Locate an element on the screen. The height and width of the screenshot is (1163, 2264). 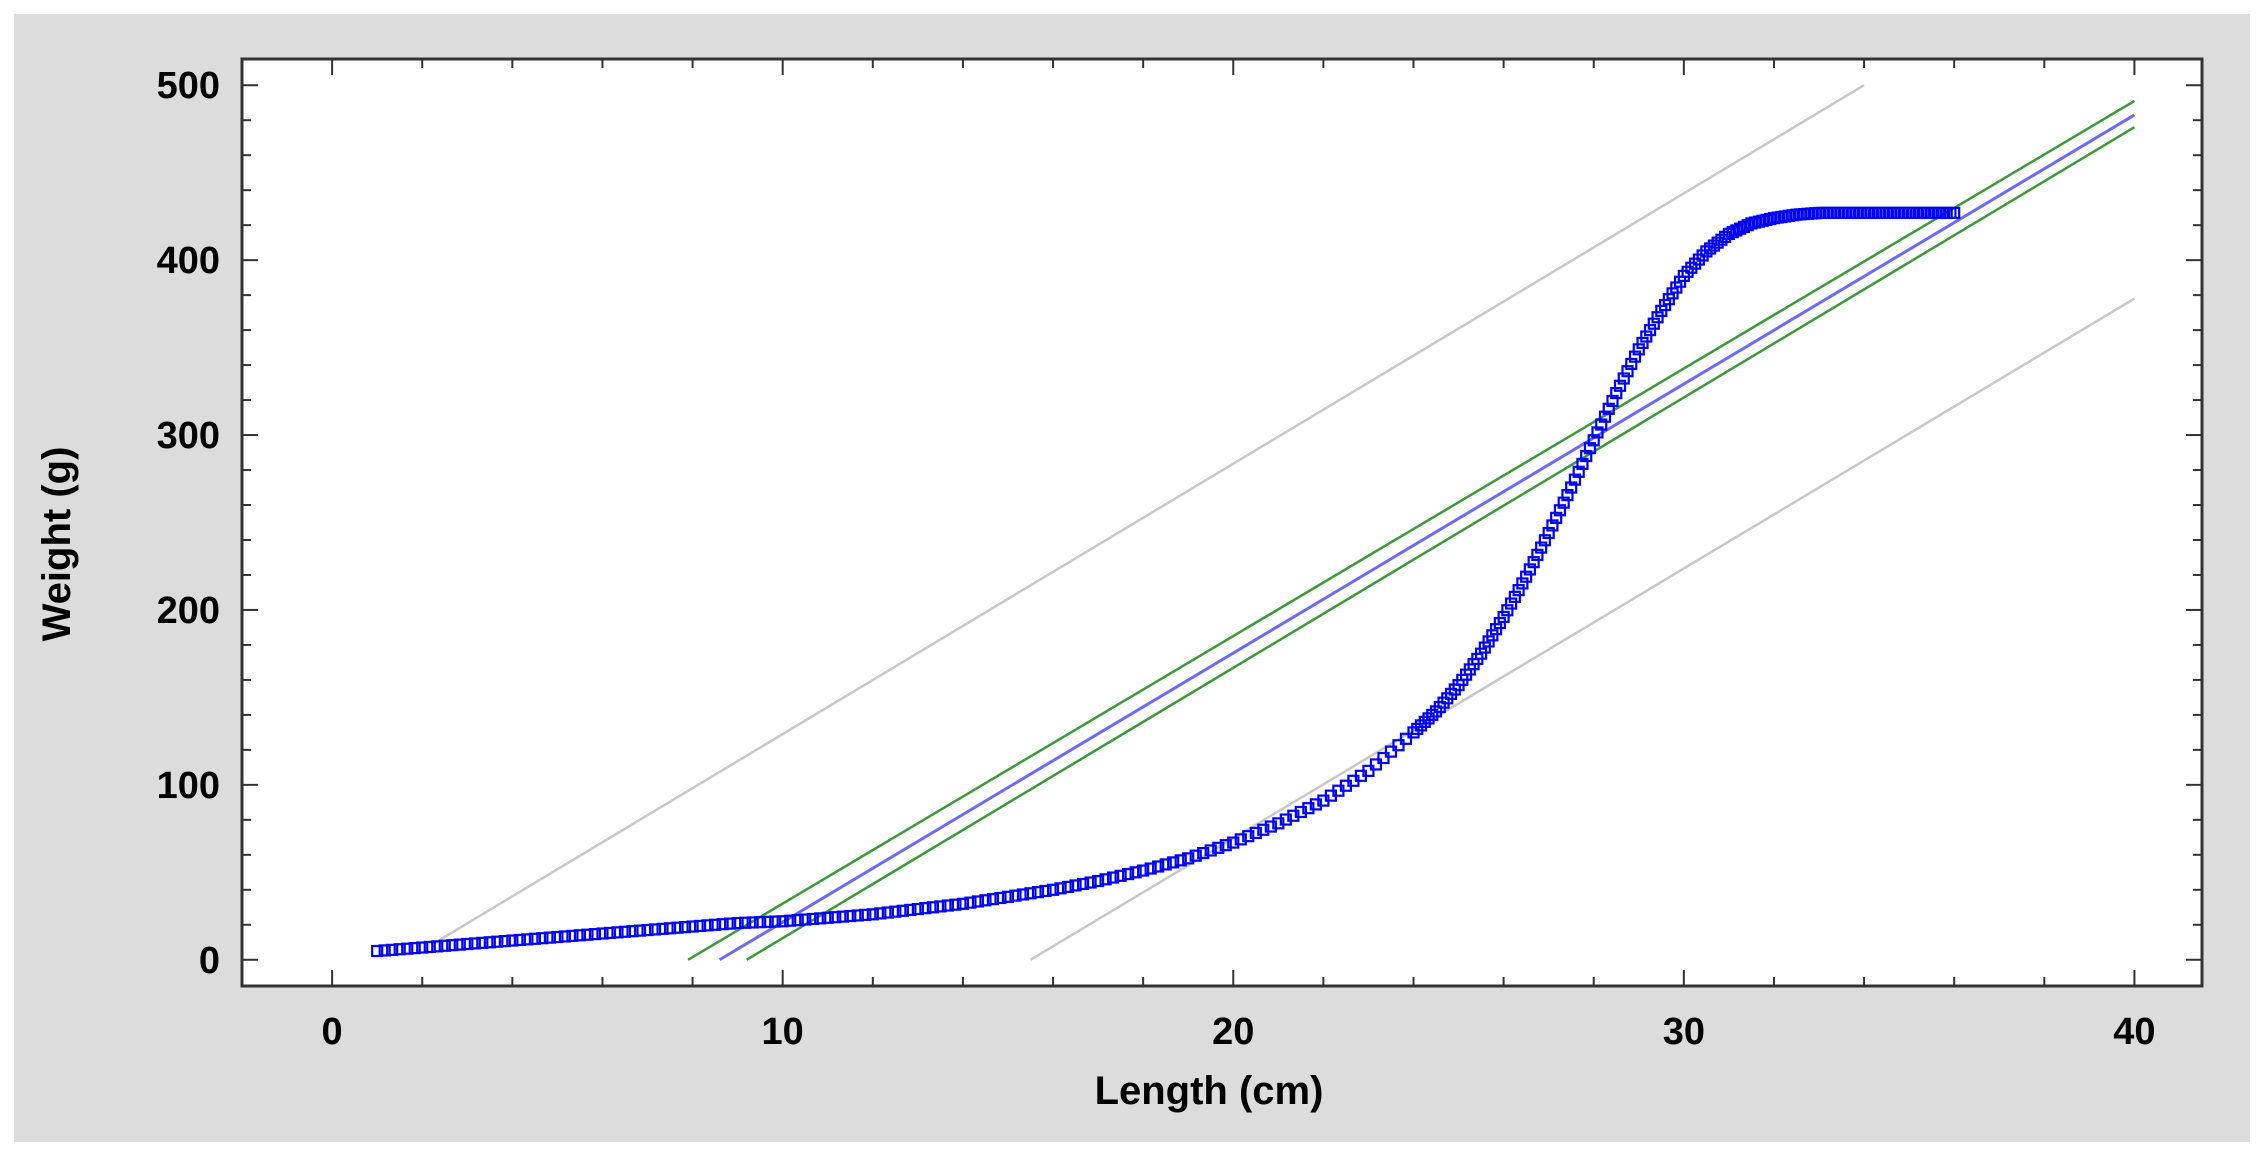
y-tick-label: 500 is located at coordinates (188, 86).